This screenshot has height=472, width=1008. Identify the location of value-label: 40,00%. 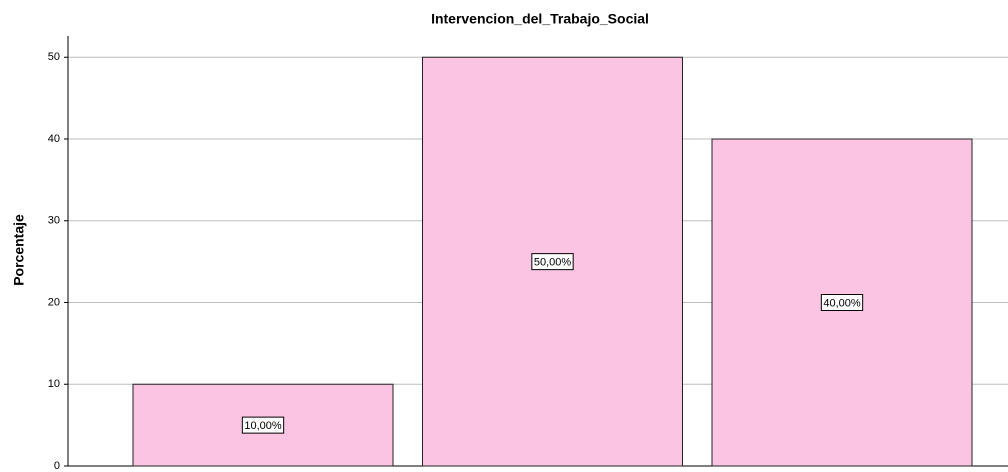
(842, 303).